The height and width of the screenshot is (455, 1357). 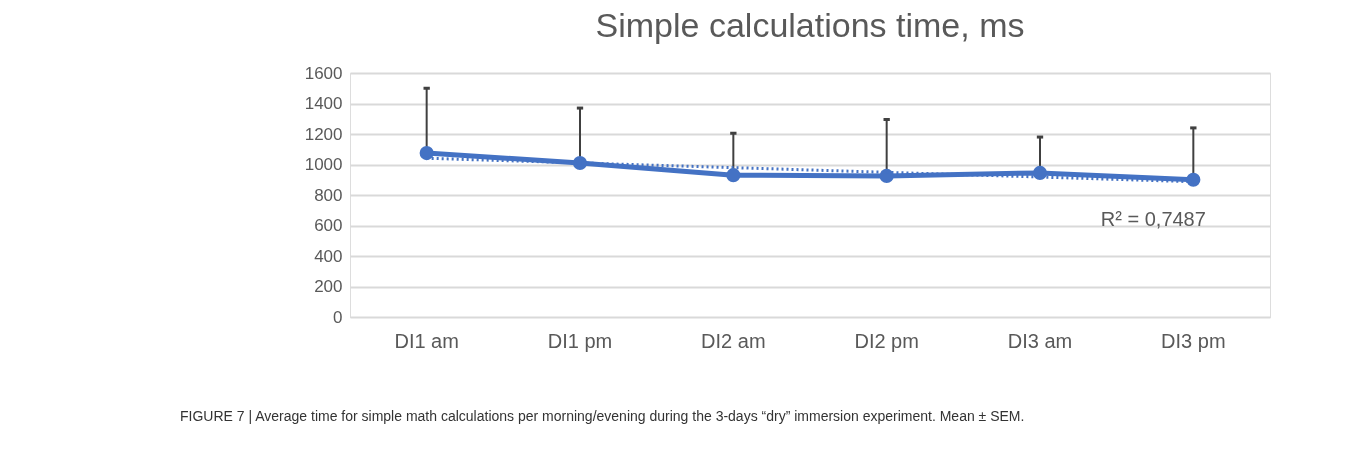 I want to click on x-tick-label: DI3 pm, so click(x=1193, y=340).